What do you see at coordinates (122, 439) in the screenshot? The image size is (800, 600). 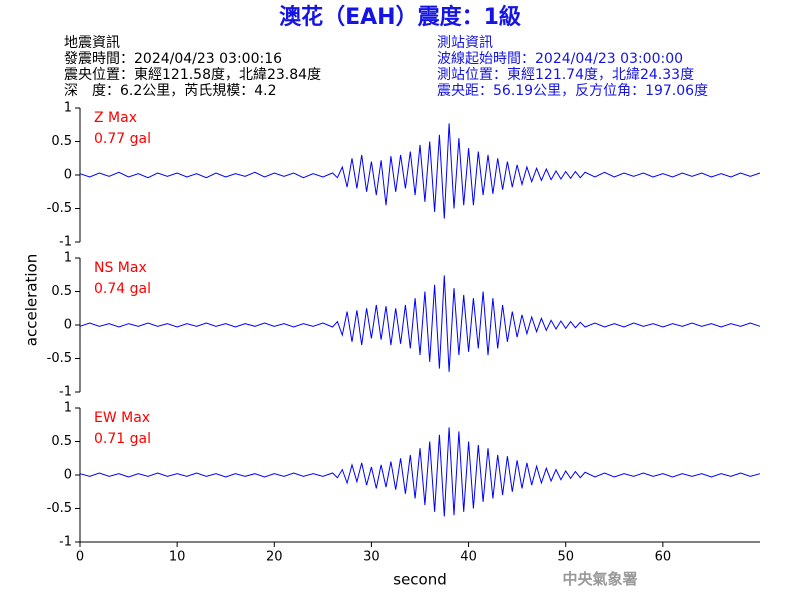 I see `max-label: 0.71 gal` at bounding box center [122, 439].